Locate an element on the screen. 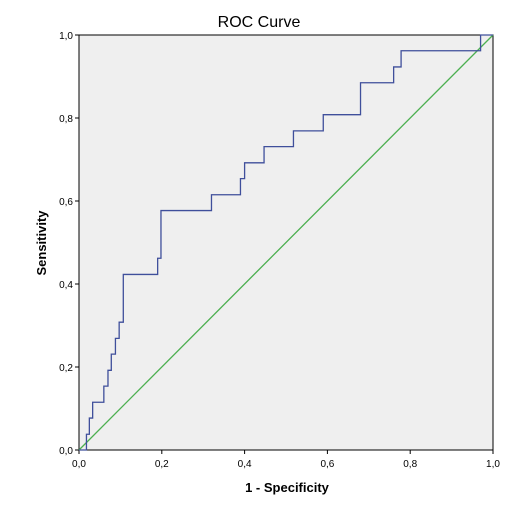 This screenshot has width=519, height=509. x-axis-label: 1 - Specificity is located at coordinates (287, 487).